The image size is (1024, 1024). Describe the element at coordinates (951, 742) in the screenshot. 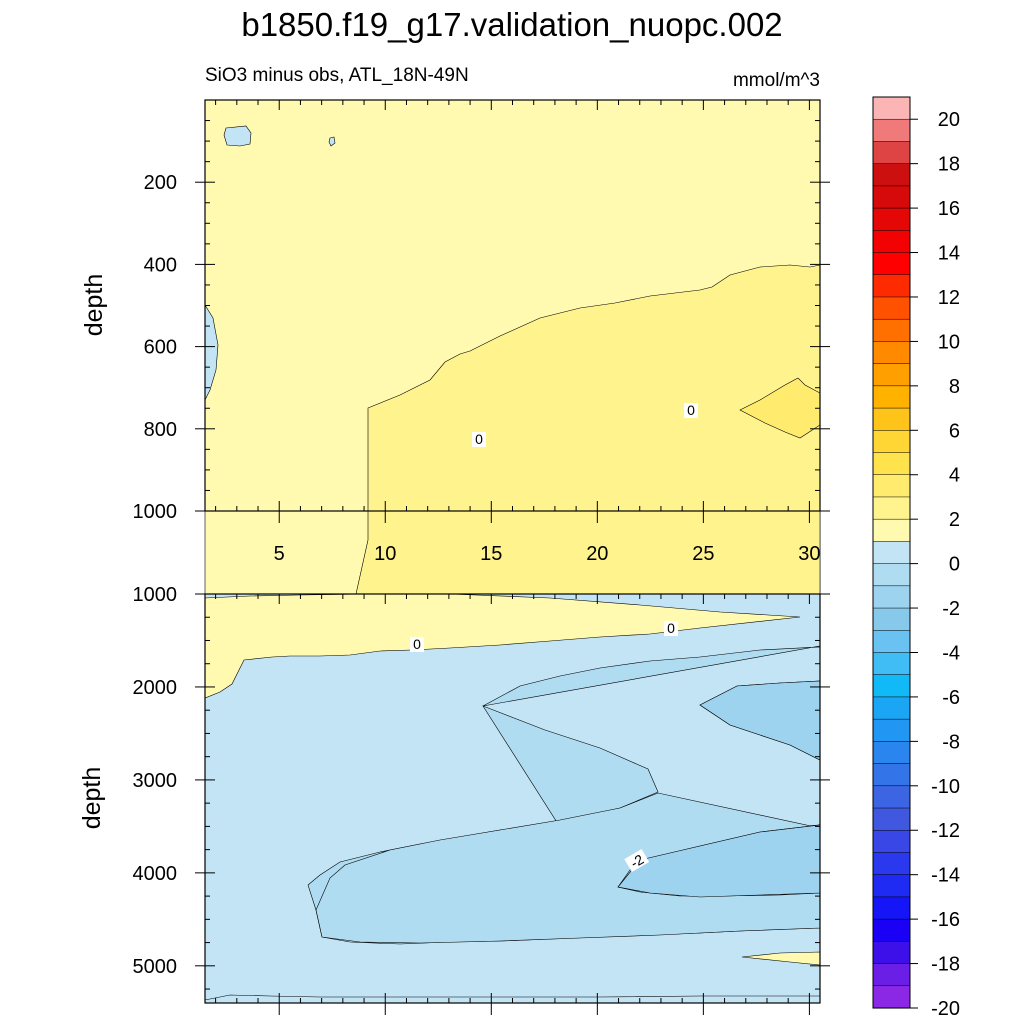

I see `colorbar-label: -8` at that location.